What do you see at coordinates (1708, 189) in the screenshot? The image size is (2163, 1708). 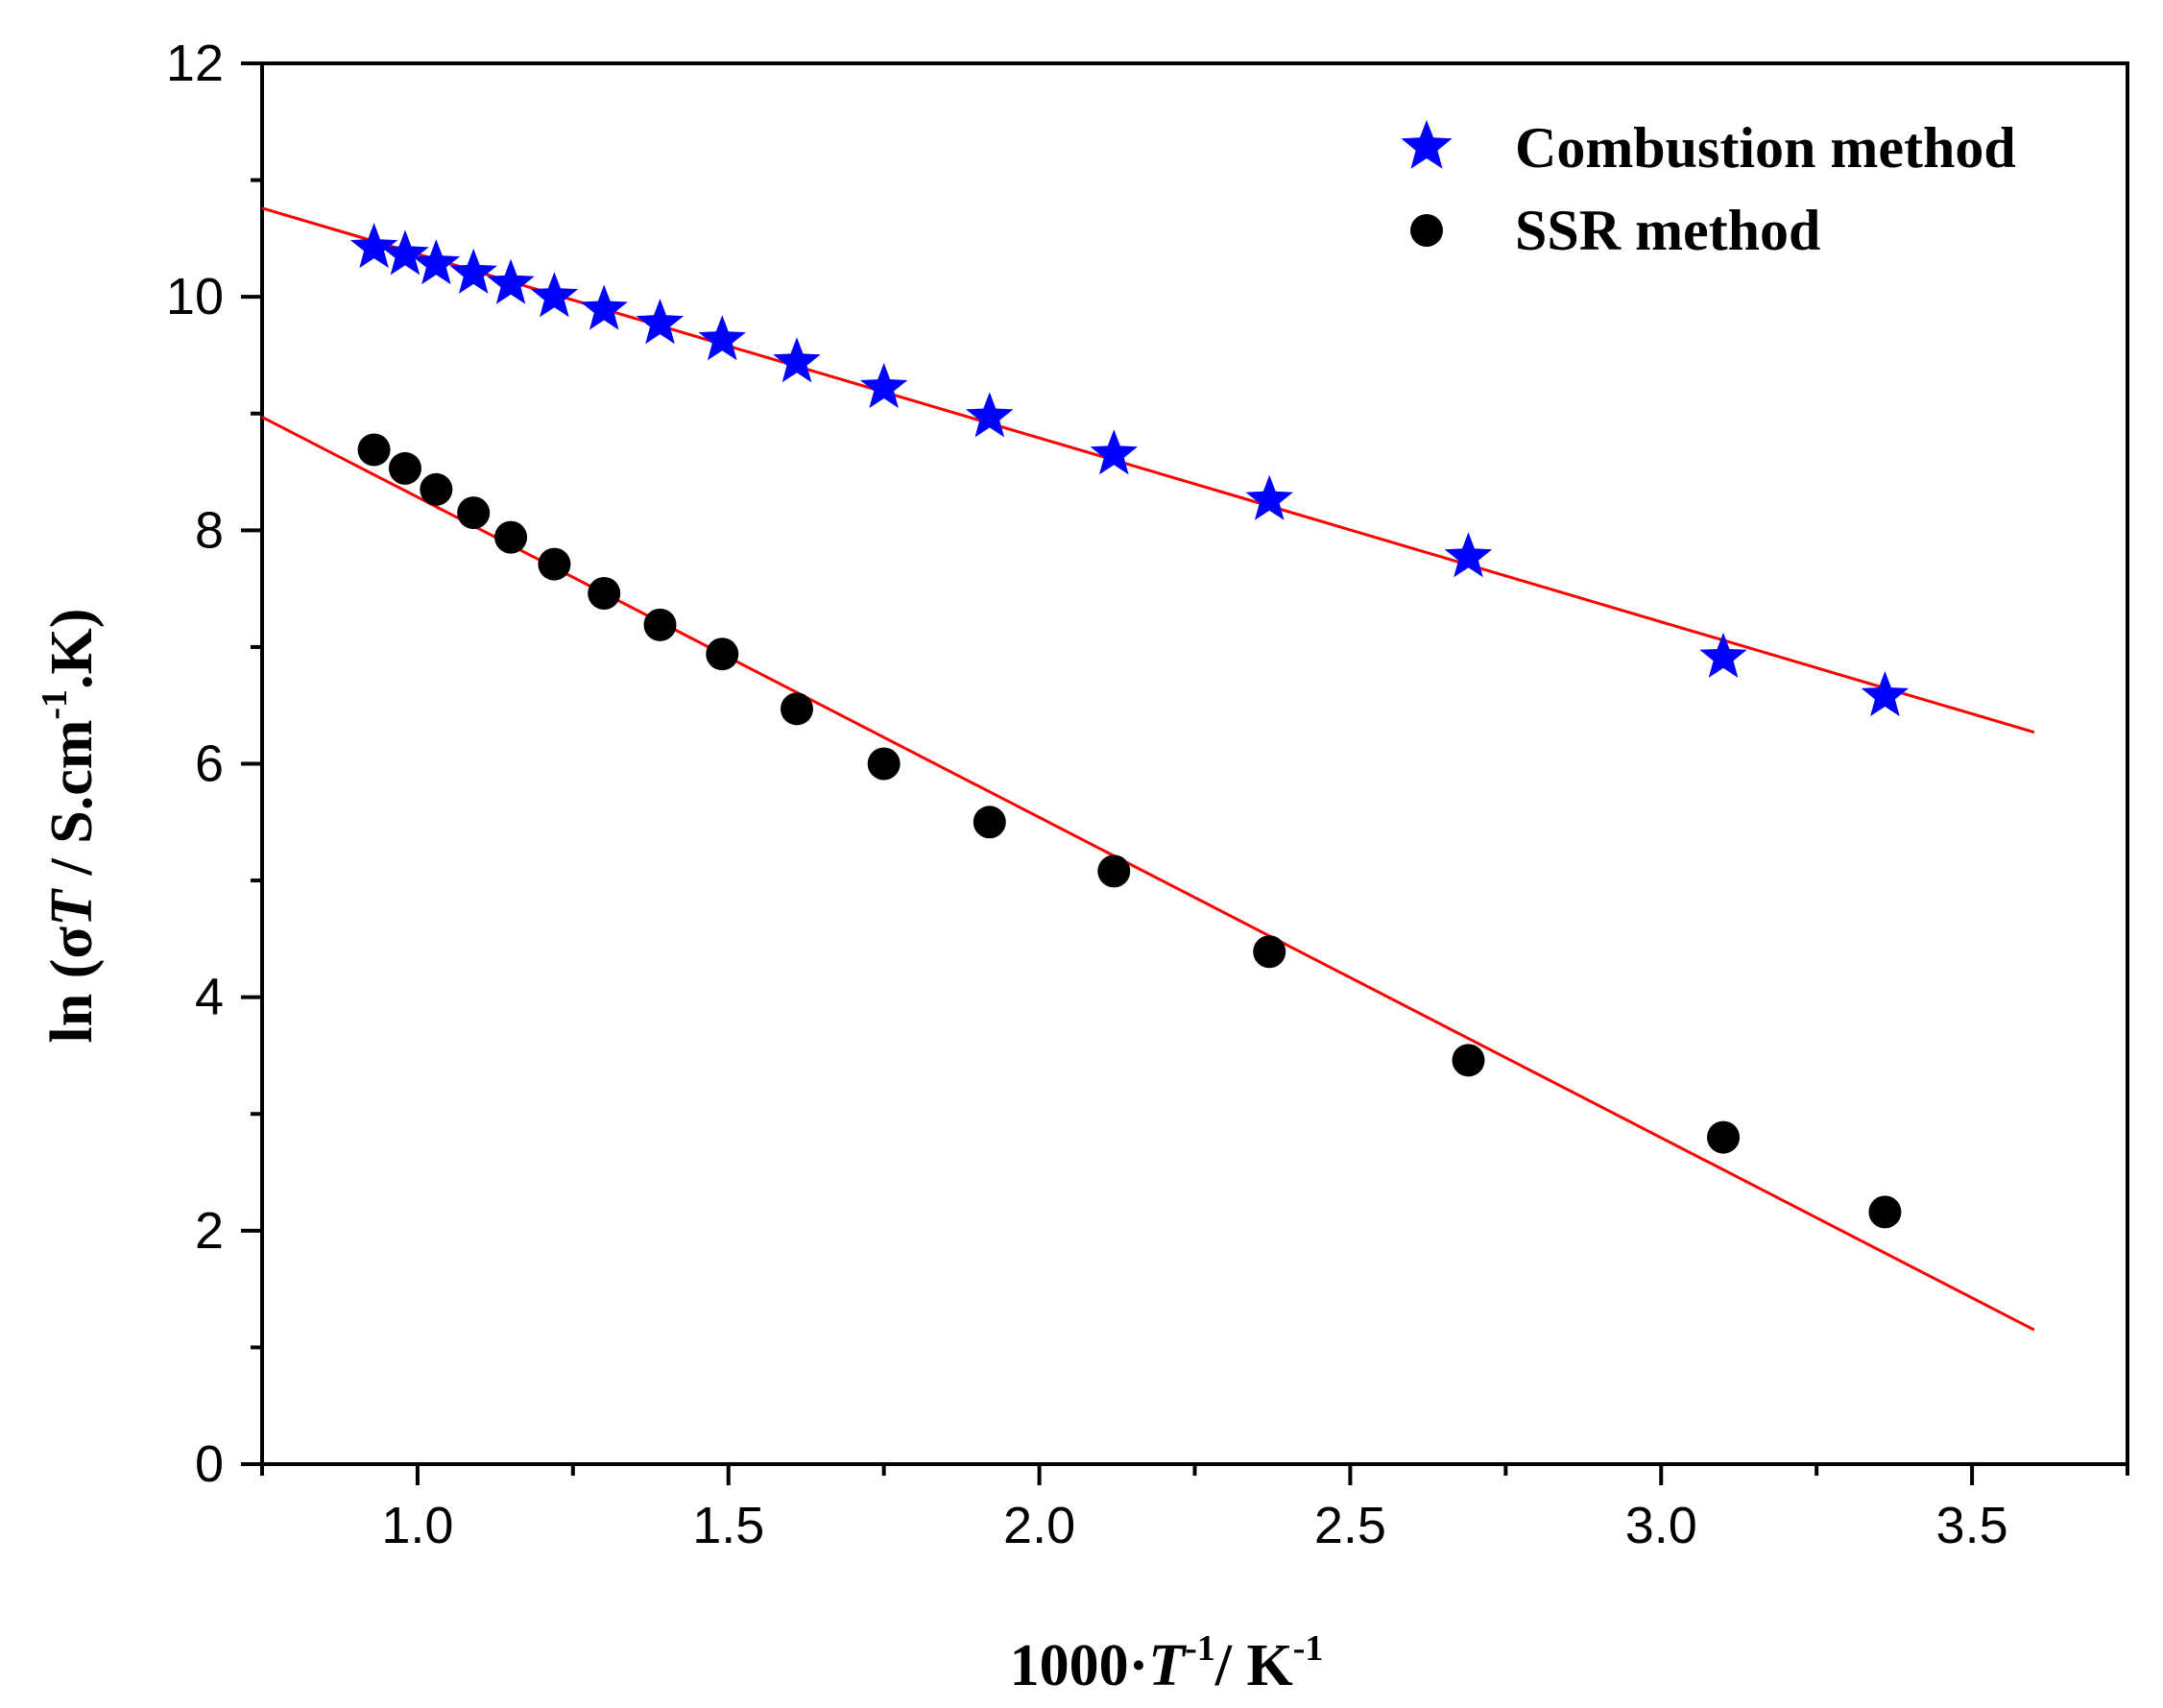 I see `legend: Combustion method SSR method` at bounding box center [1708, 189].